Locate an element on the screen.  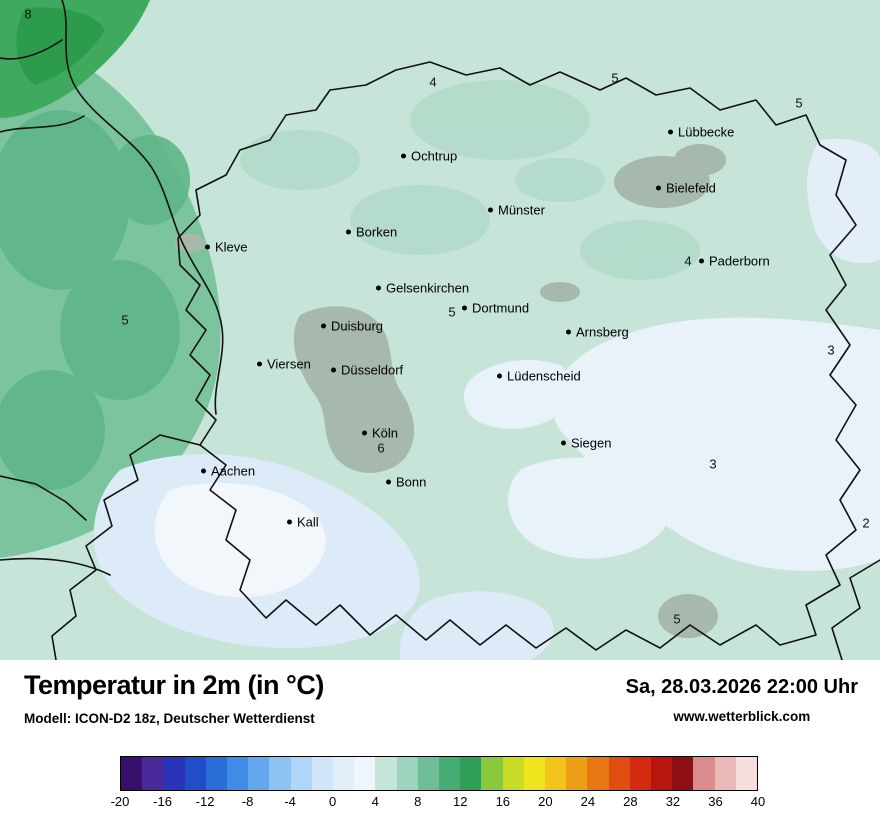
colorbar-tick-label: 24 is located at coordinates (588, 801).